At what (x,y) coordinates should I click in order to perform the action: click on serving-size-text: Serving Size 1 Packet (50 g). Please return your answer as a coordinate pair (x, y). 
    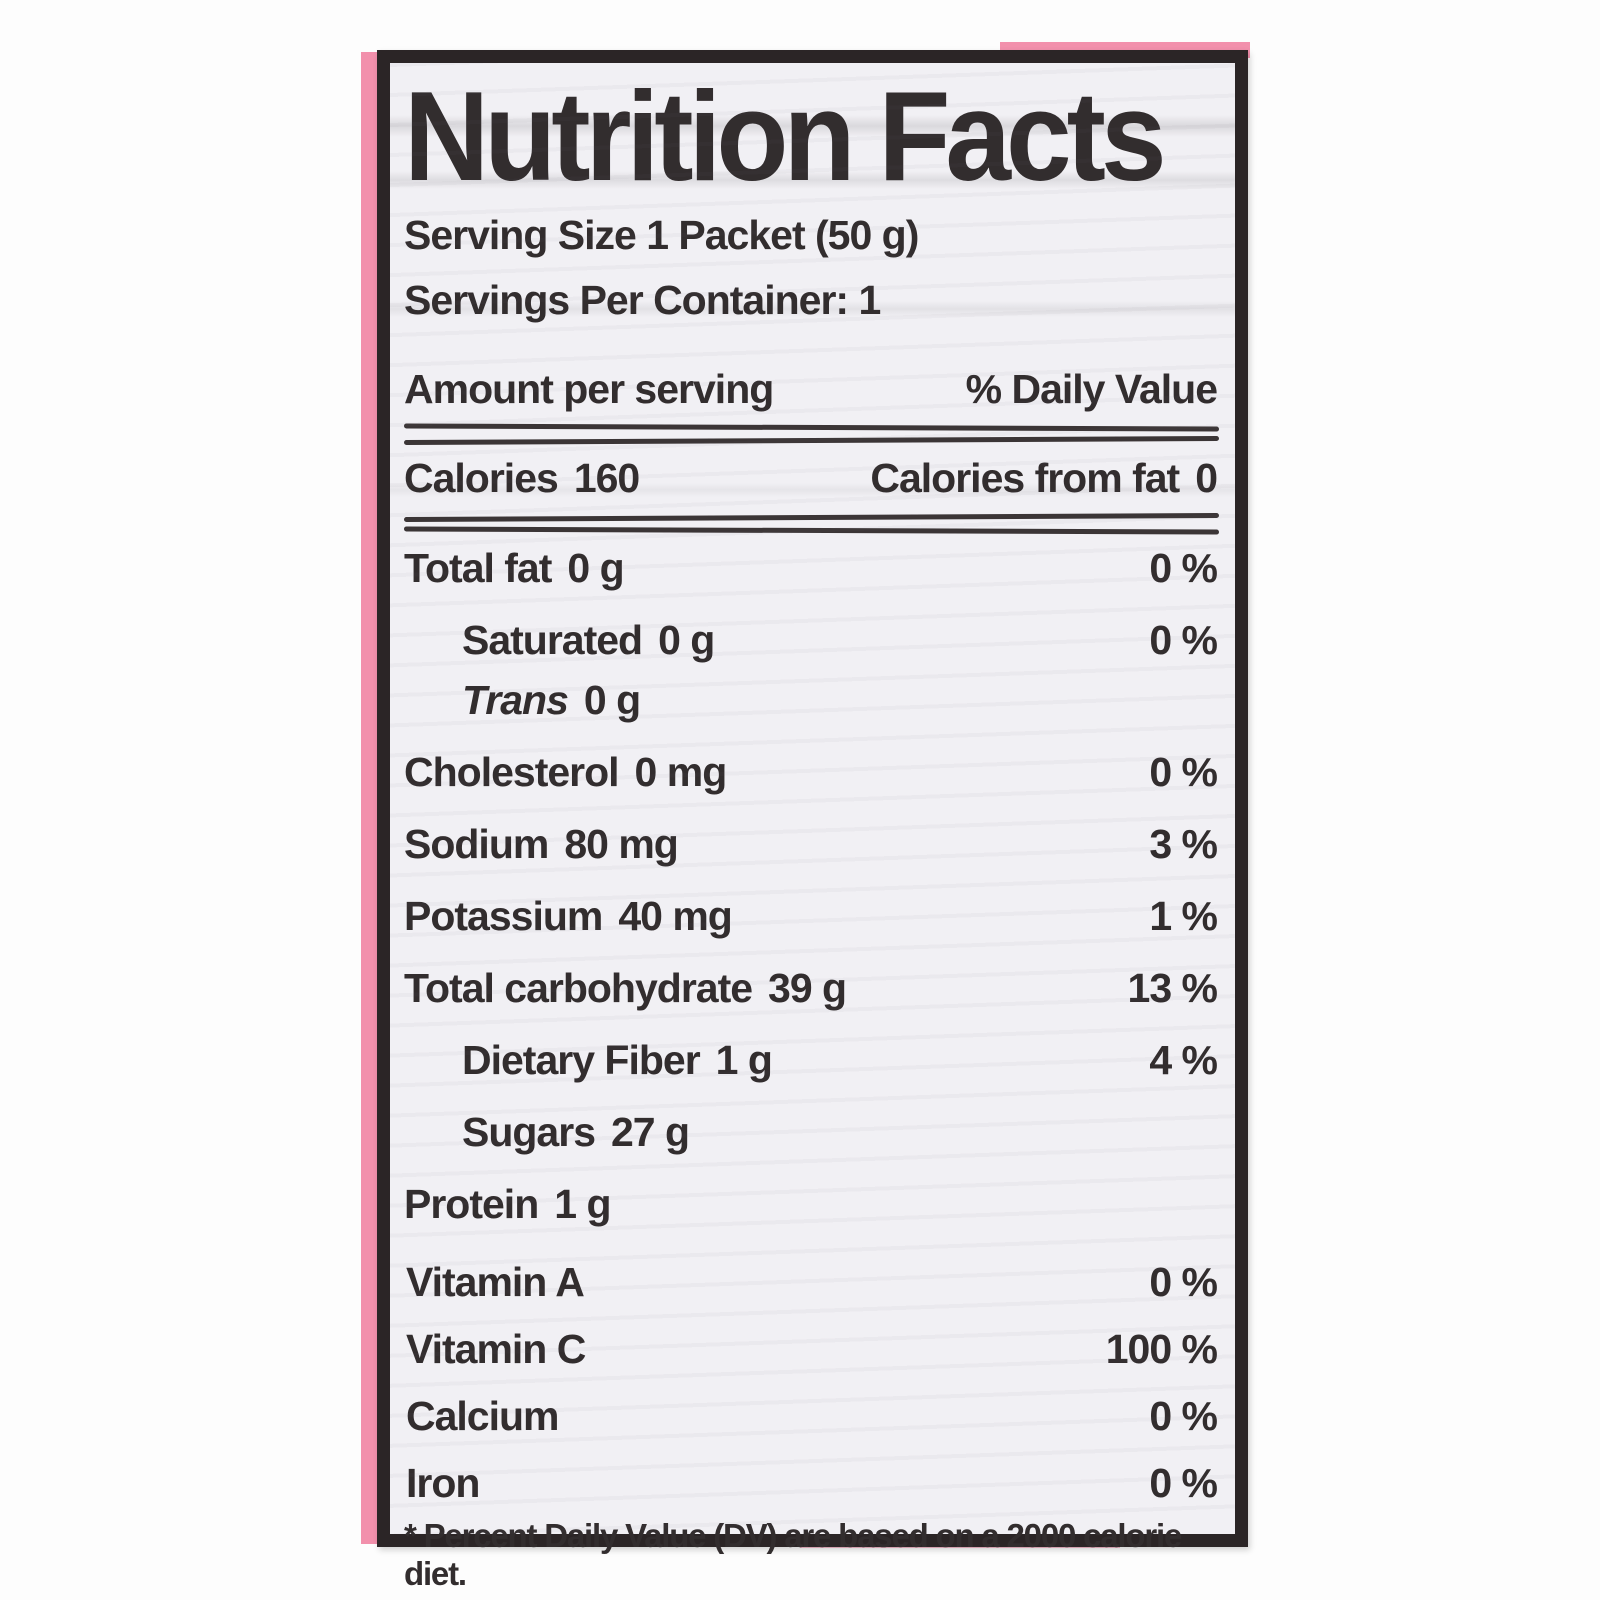
    Looking at the image, I should click on (661, 234).